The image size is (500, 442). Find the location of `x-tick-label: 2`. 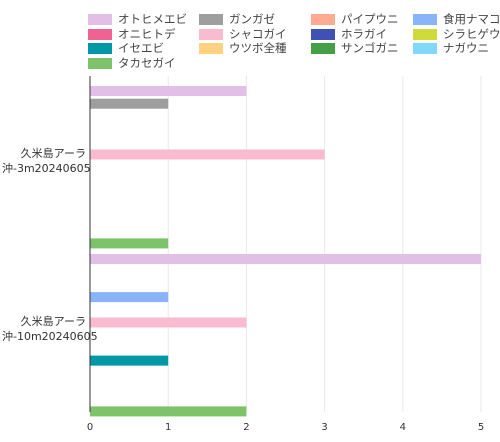

x-tick-label: 2 is located at coordinates (246, 427).